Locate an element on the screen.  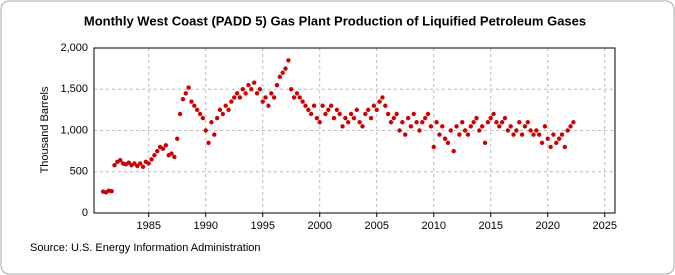
x-tick-label: 2025 is located at coordinates (604, 226).